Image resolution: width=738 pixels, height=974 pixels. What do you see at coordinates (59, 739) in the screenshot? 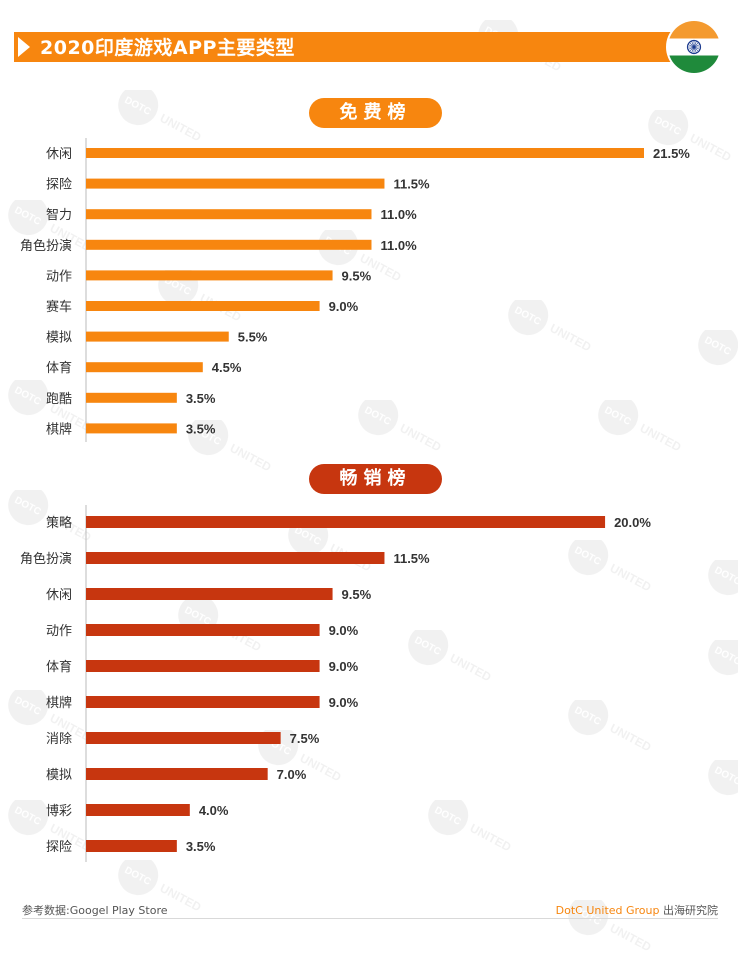
I see `top-category-label: 消除` at bounding box center [59, 739].